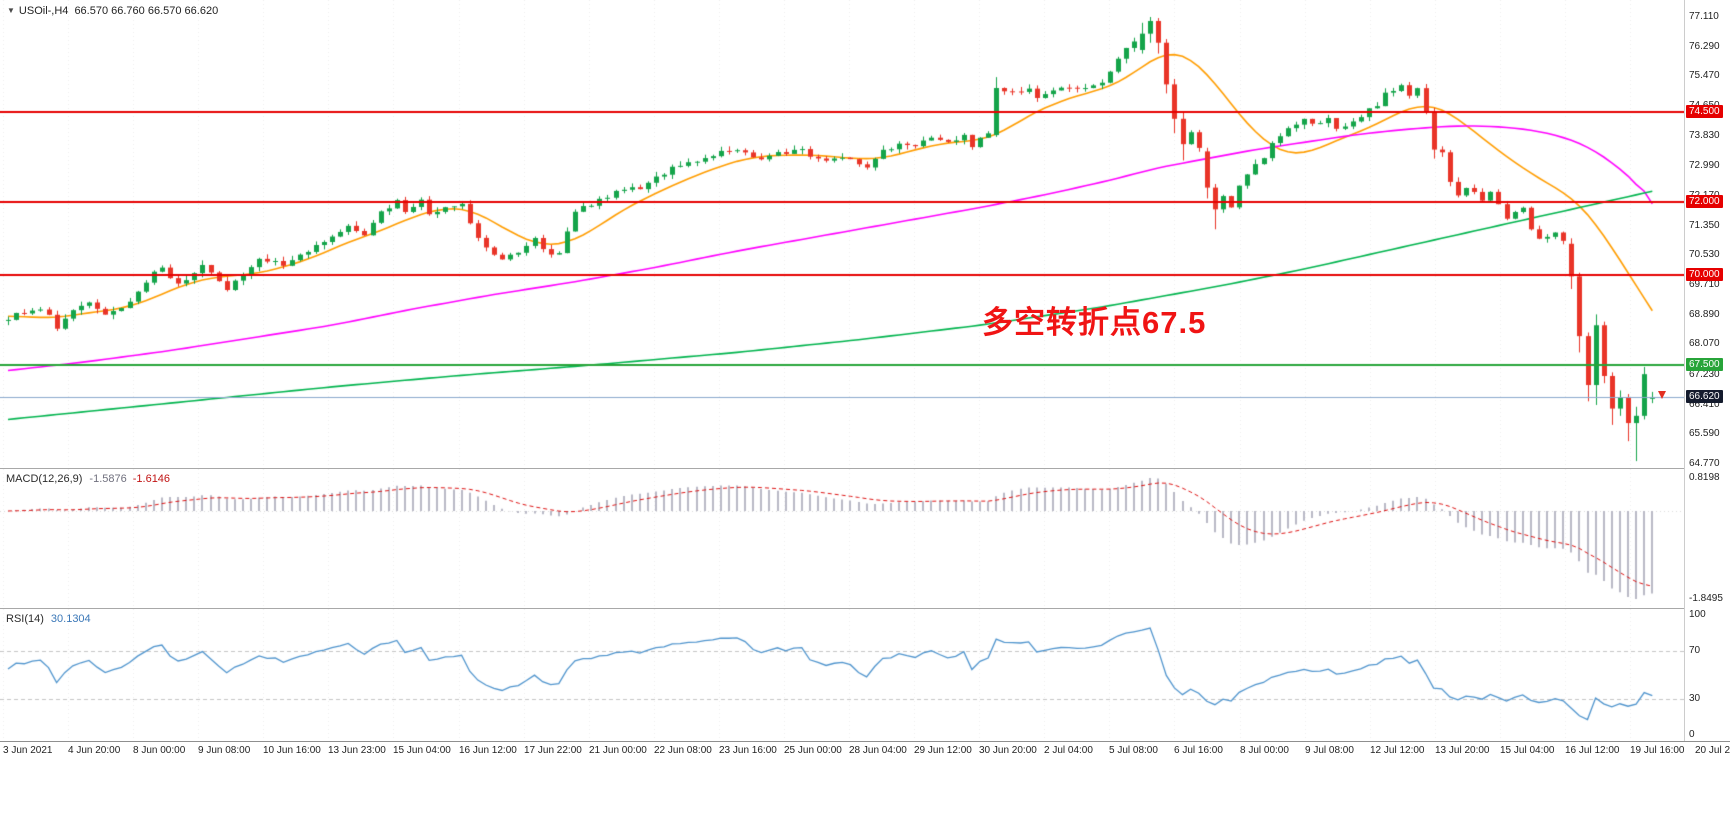 This screenshot has width=1730, height=840. Describe the element at coordinates (1704, 463) in the screenshot. I see `price-axis-label: 64.770` at that location.